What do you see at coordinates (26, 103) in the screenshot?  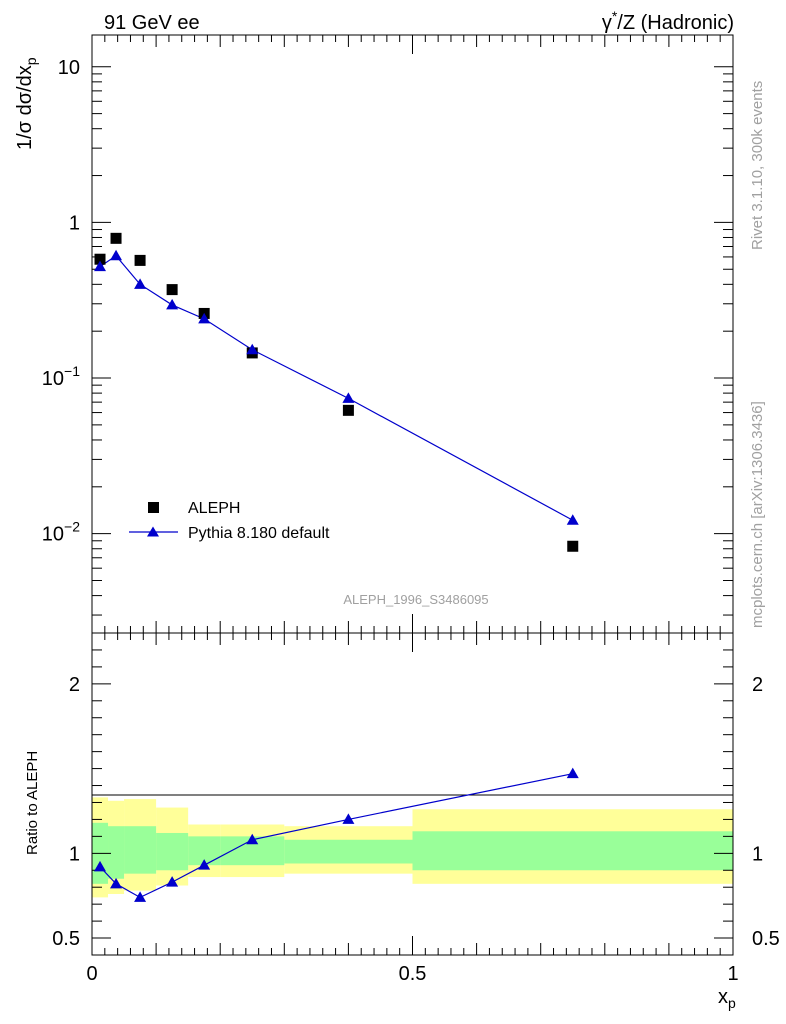 I see `y-axis-label-top: 1/σ dσ/dxp` at bounding box center [26, 103].